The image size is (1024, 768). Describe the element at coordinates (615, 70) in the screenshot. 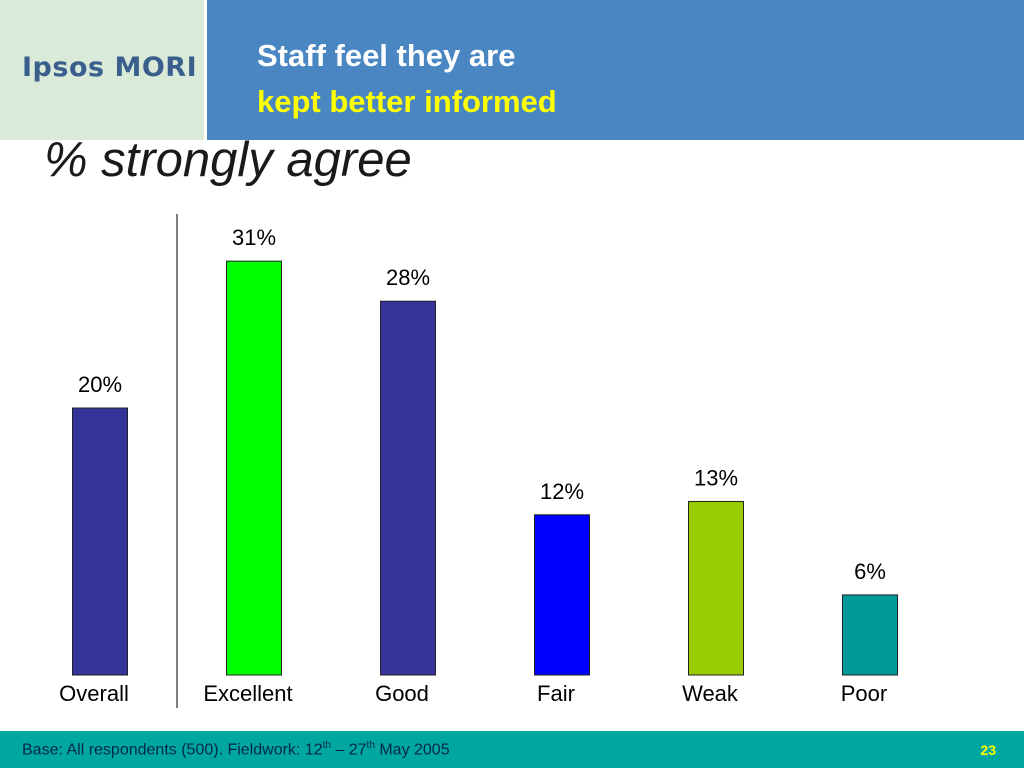

I see `header-band` at that location.